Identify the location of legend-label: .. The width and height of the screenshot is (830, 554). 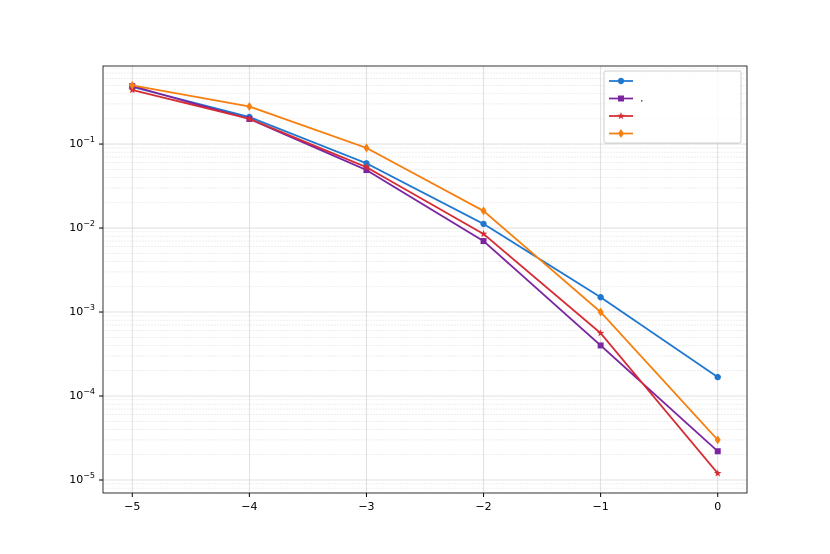
(642, 98).